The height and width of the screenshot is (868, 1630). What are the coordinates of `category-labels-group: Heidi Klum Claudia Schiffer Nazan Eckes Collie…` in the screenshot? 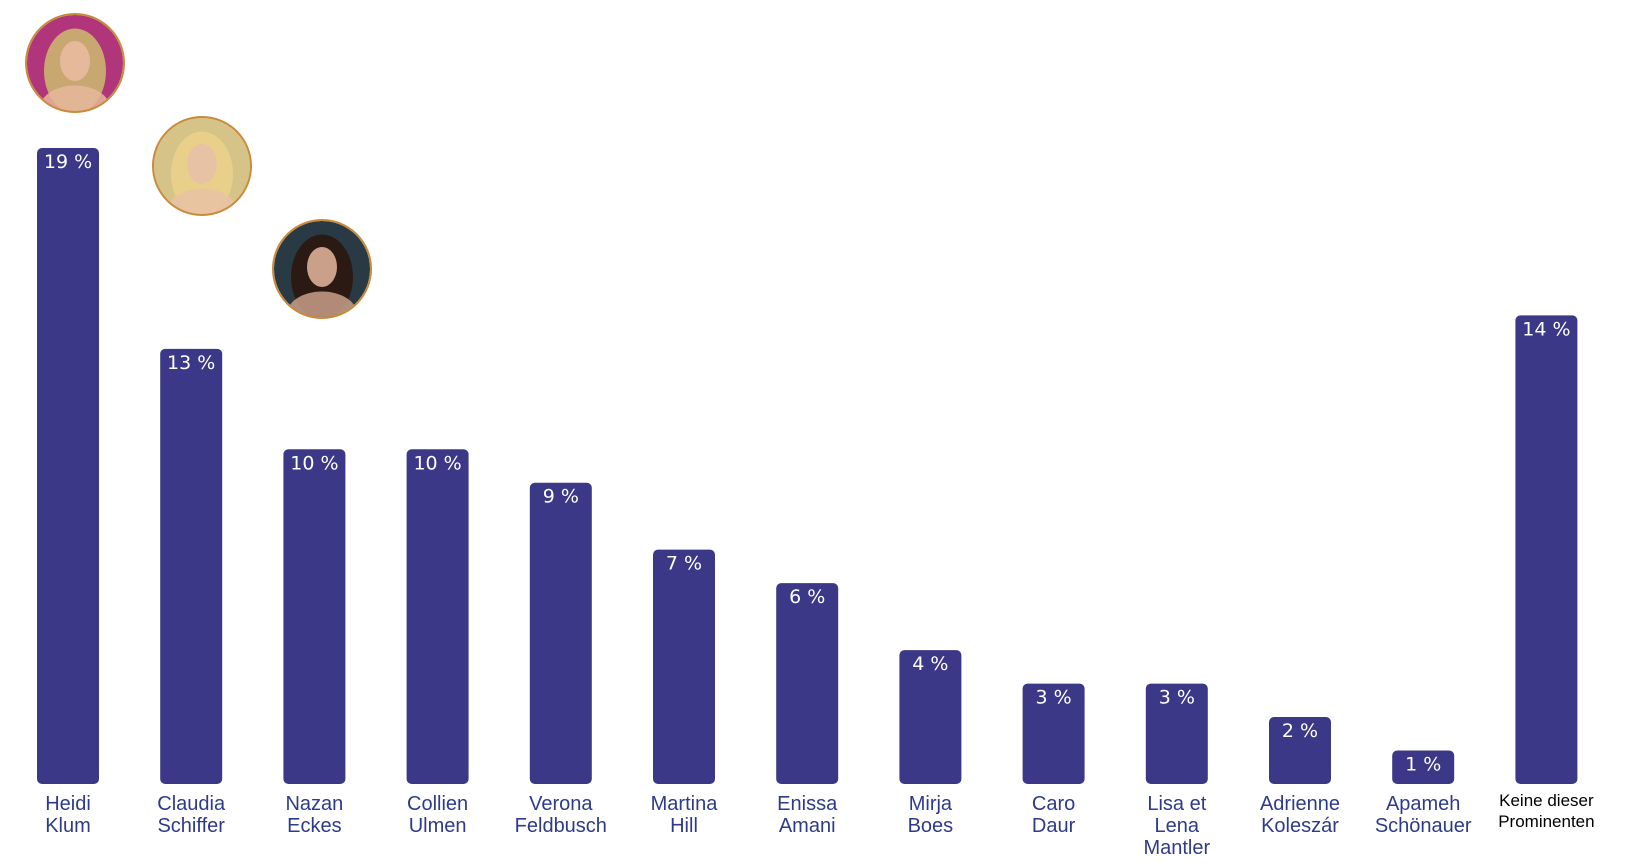 It's located at (819, 825).